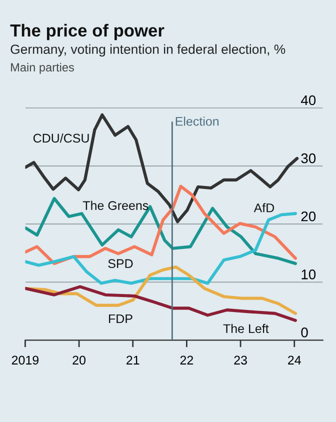 This screenshot has height=422, width=336. What do you see at coordinates (294, 360) in the screenshot?
I see `x-tick-label: 24` at bounding box center [294, 360].